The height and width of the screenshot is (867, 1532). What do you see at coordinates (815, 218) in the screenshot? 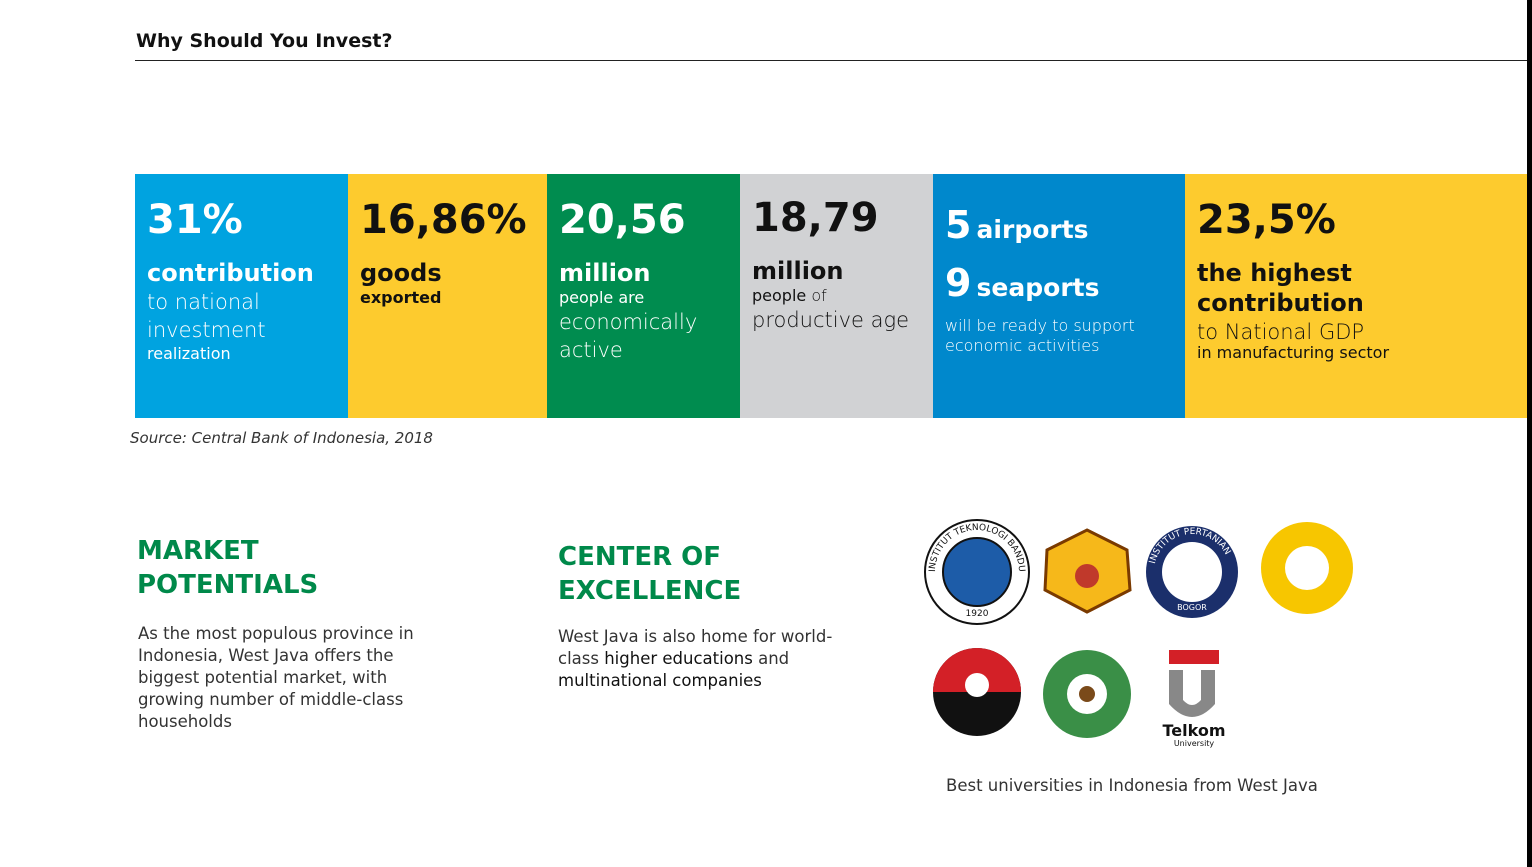
I see `stat-number: 18,79` at bounding box center [815, 218].